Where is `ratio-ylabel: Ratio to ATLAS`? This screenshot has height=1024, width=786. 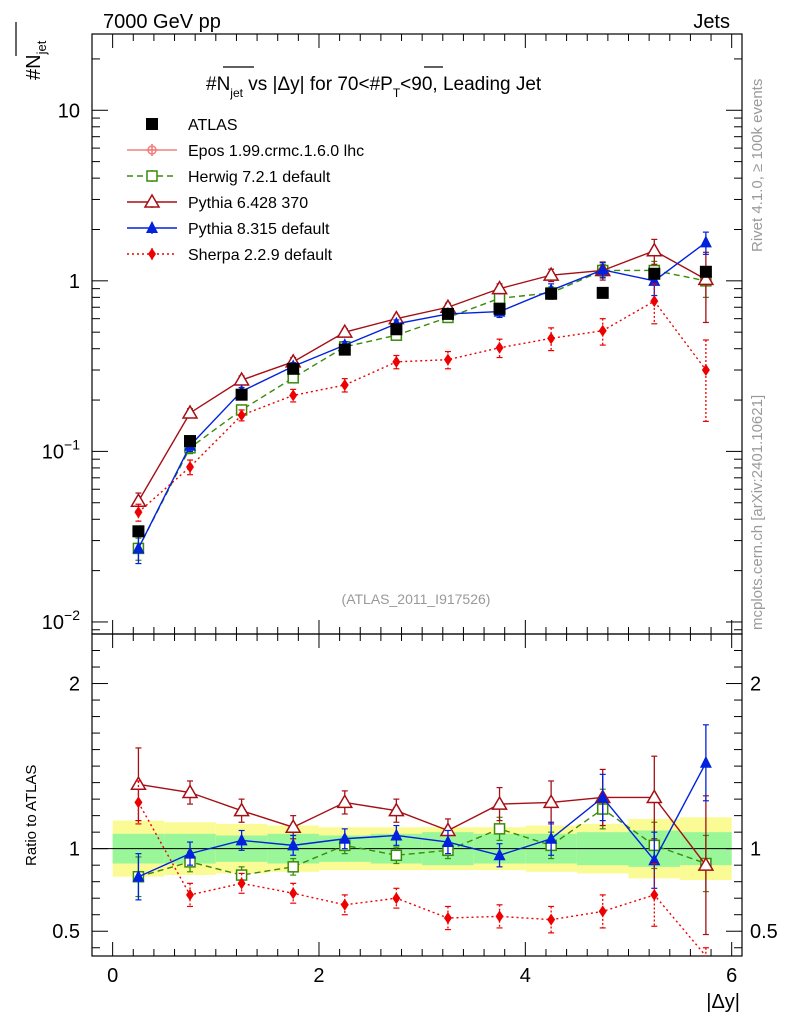 ratio-ylabel: Ratio to ATLAS is located at coordinates (31, 815).